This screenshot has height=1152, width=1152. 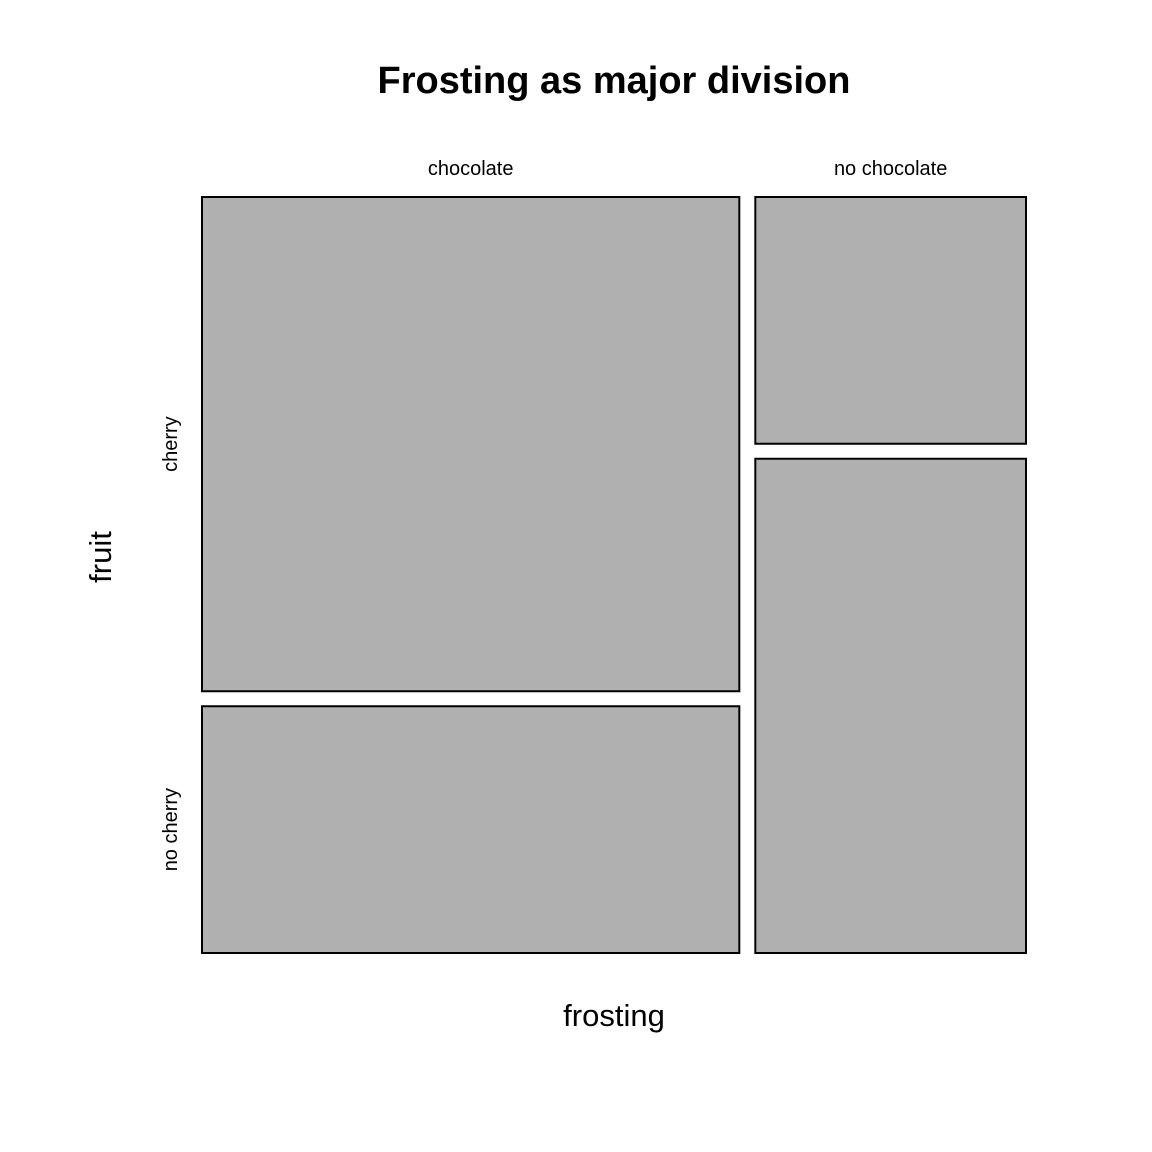 I want to click on tile-chocolate-no-cherry, so click(x=471, y=830).